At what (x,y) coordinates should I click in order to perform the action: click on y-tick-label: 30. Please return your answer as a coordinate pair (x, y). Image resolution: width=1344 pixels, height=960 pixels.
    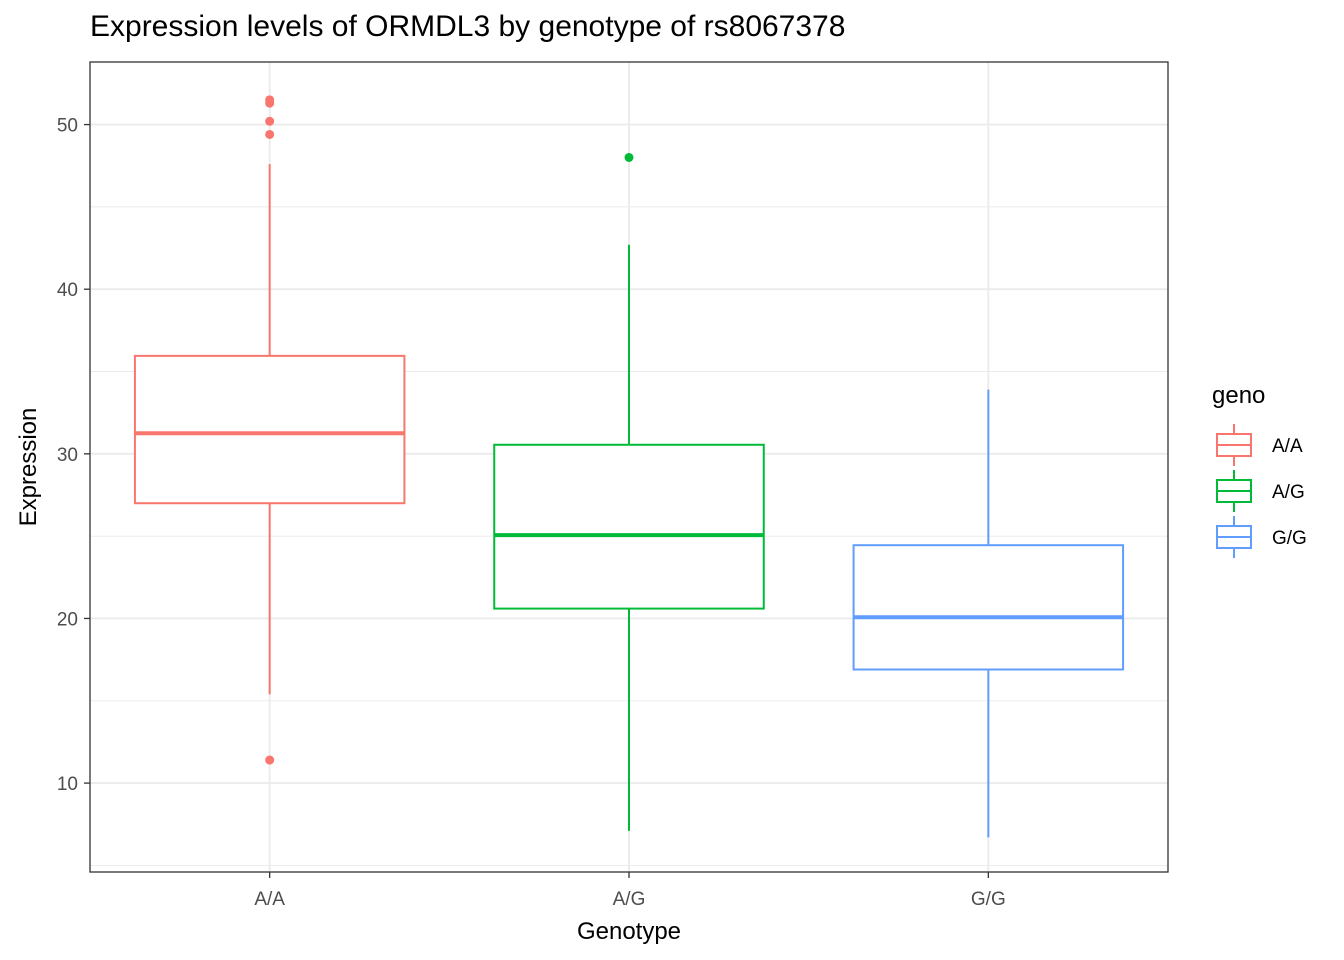
    Looking at the image, I should click on (67, 455).